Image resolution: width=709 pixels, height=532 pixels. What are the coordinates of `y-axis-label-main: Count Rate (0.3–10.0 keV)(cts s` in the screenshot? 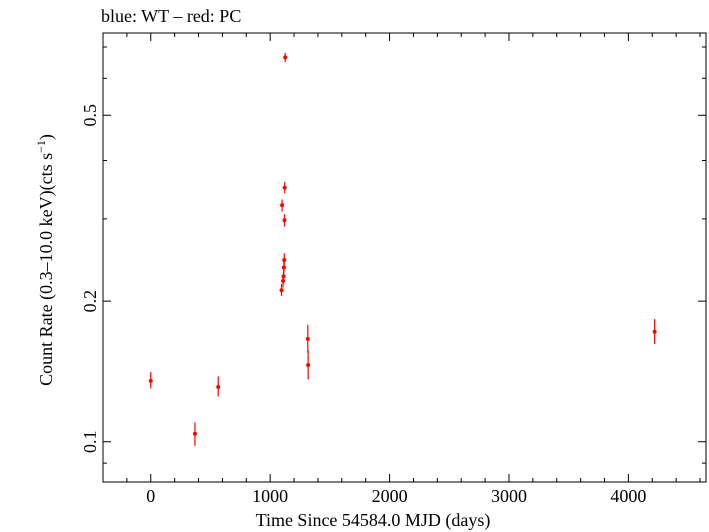 It's located at (46, 269).